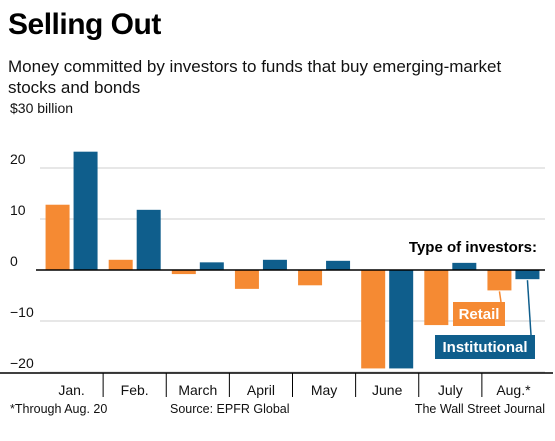  I want to click on legend: Type of investors: Retail Institutional, so click(473, 299).